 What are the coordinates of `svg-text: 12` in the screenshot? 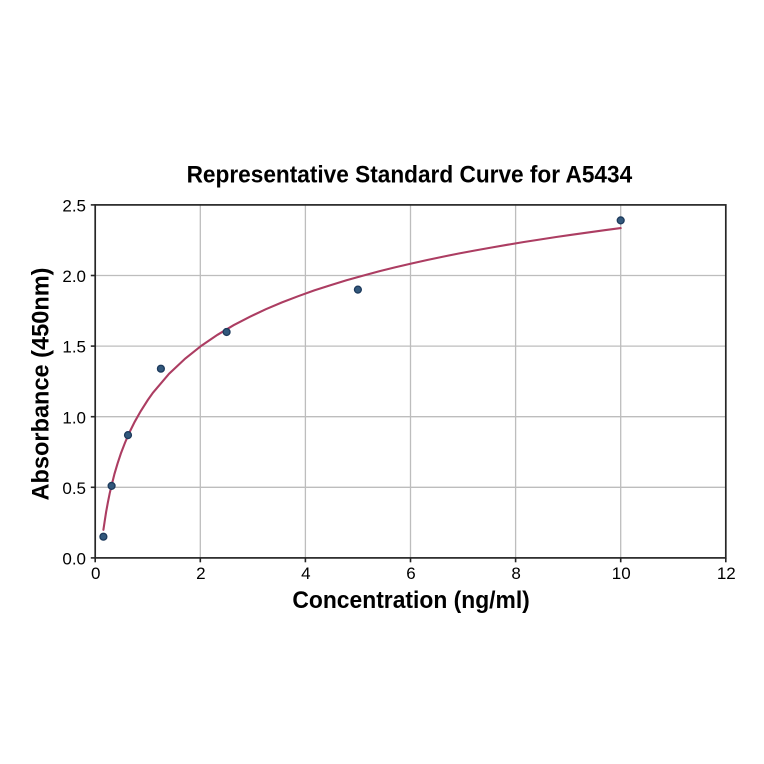 It's located at (726, 573).